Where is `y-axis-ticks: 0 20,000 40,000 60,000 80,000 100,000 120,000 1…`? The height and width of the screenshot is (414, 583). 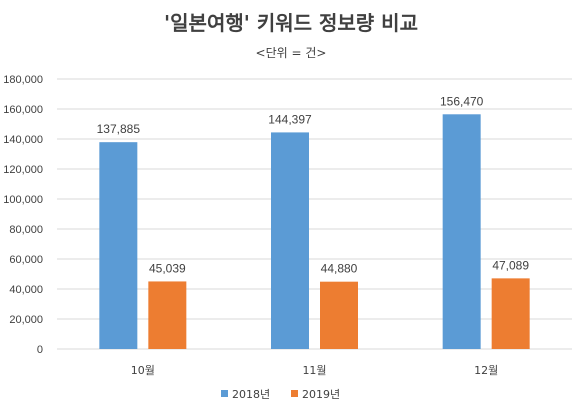
y-axis-ticks: 0 20,000 40,000 60,000 80,000 100,000 120,000 1… is located at coordinates (23, 215).